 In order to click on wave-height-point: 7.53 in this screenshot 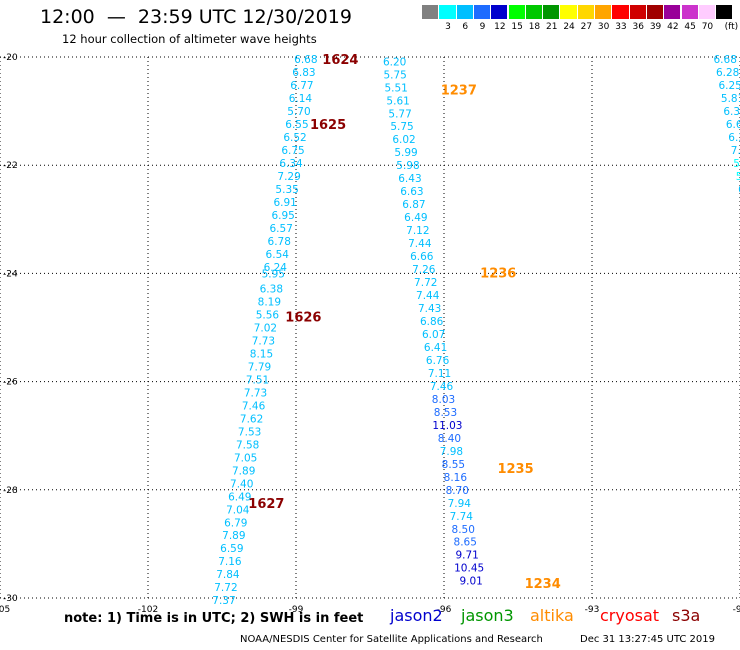, I will do `click(249, 432)`.